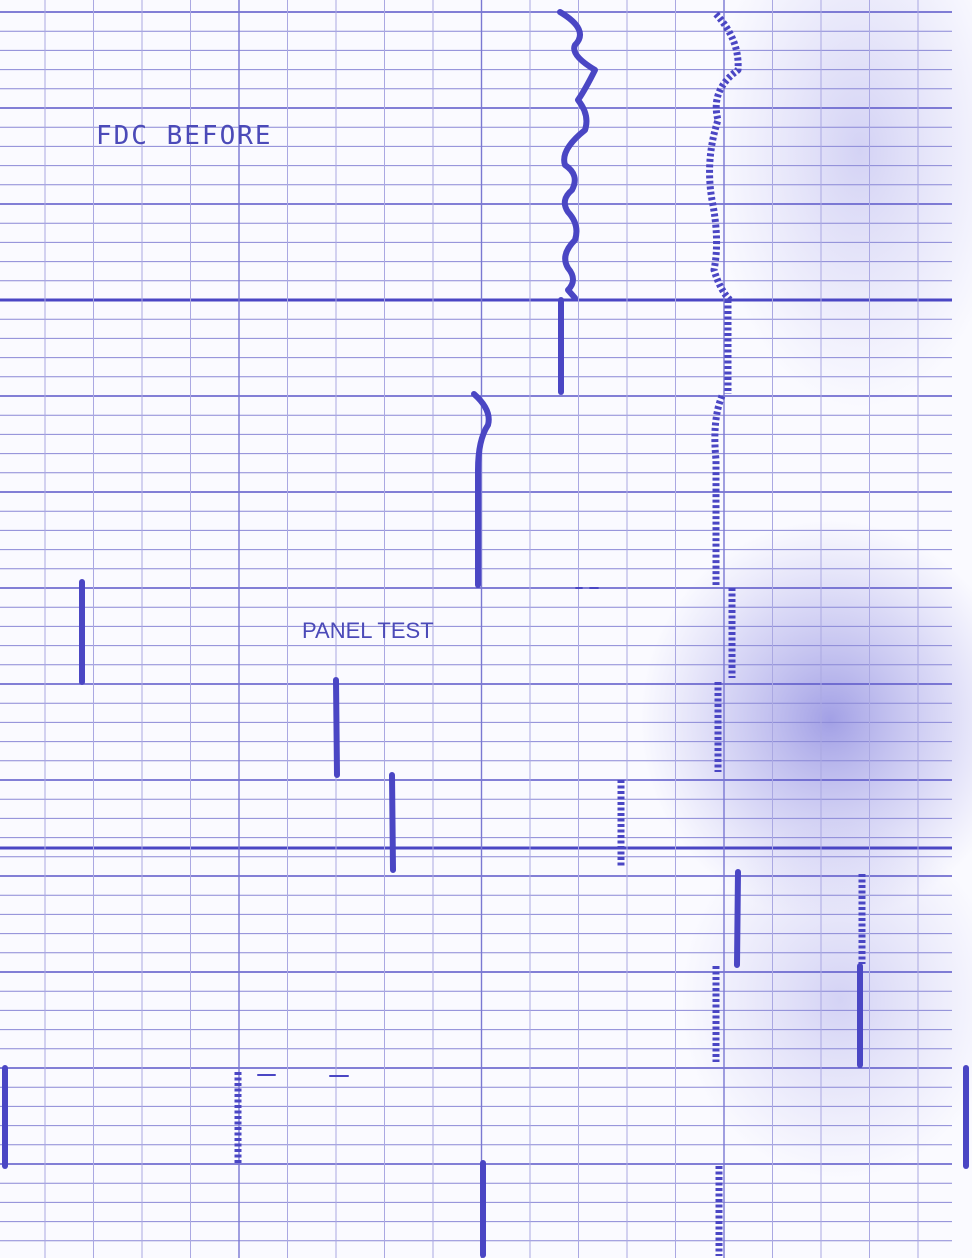 This screenshot has width=972, height=1258. I want to click on annotation: PANEL TEST, so click(368, 630).